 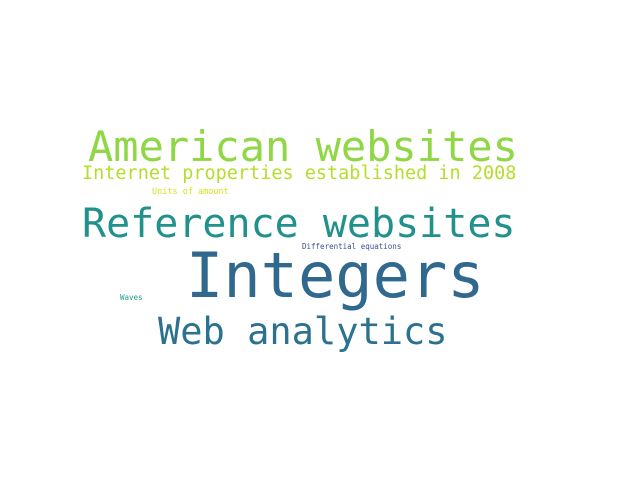 I want to click on word-reference-websites: Reference websites, so click(x=299, y=224).